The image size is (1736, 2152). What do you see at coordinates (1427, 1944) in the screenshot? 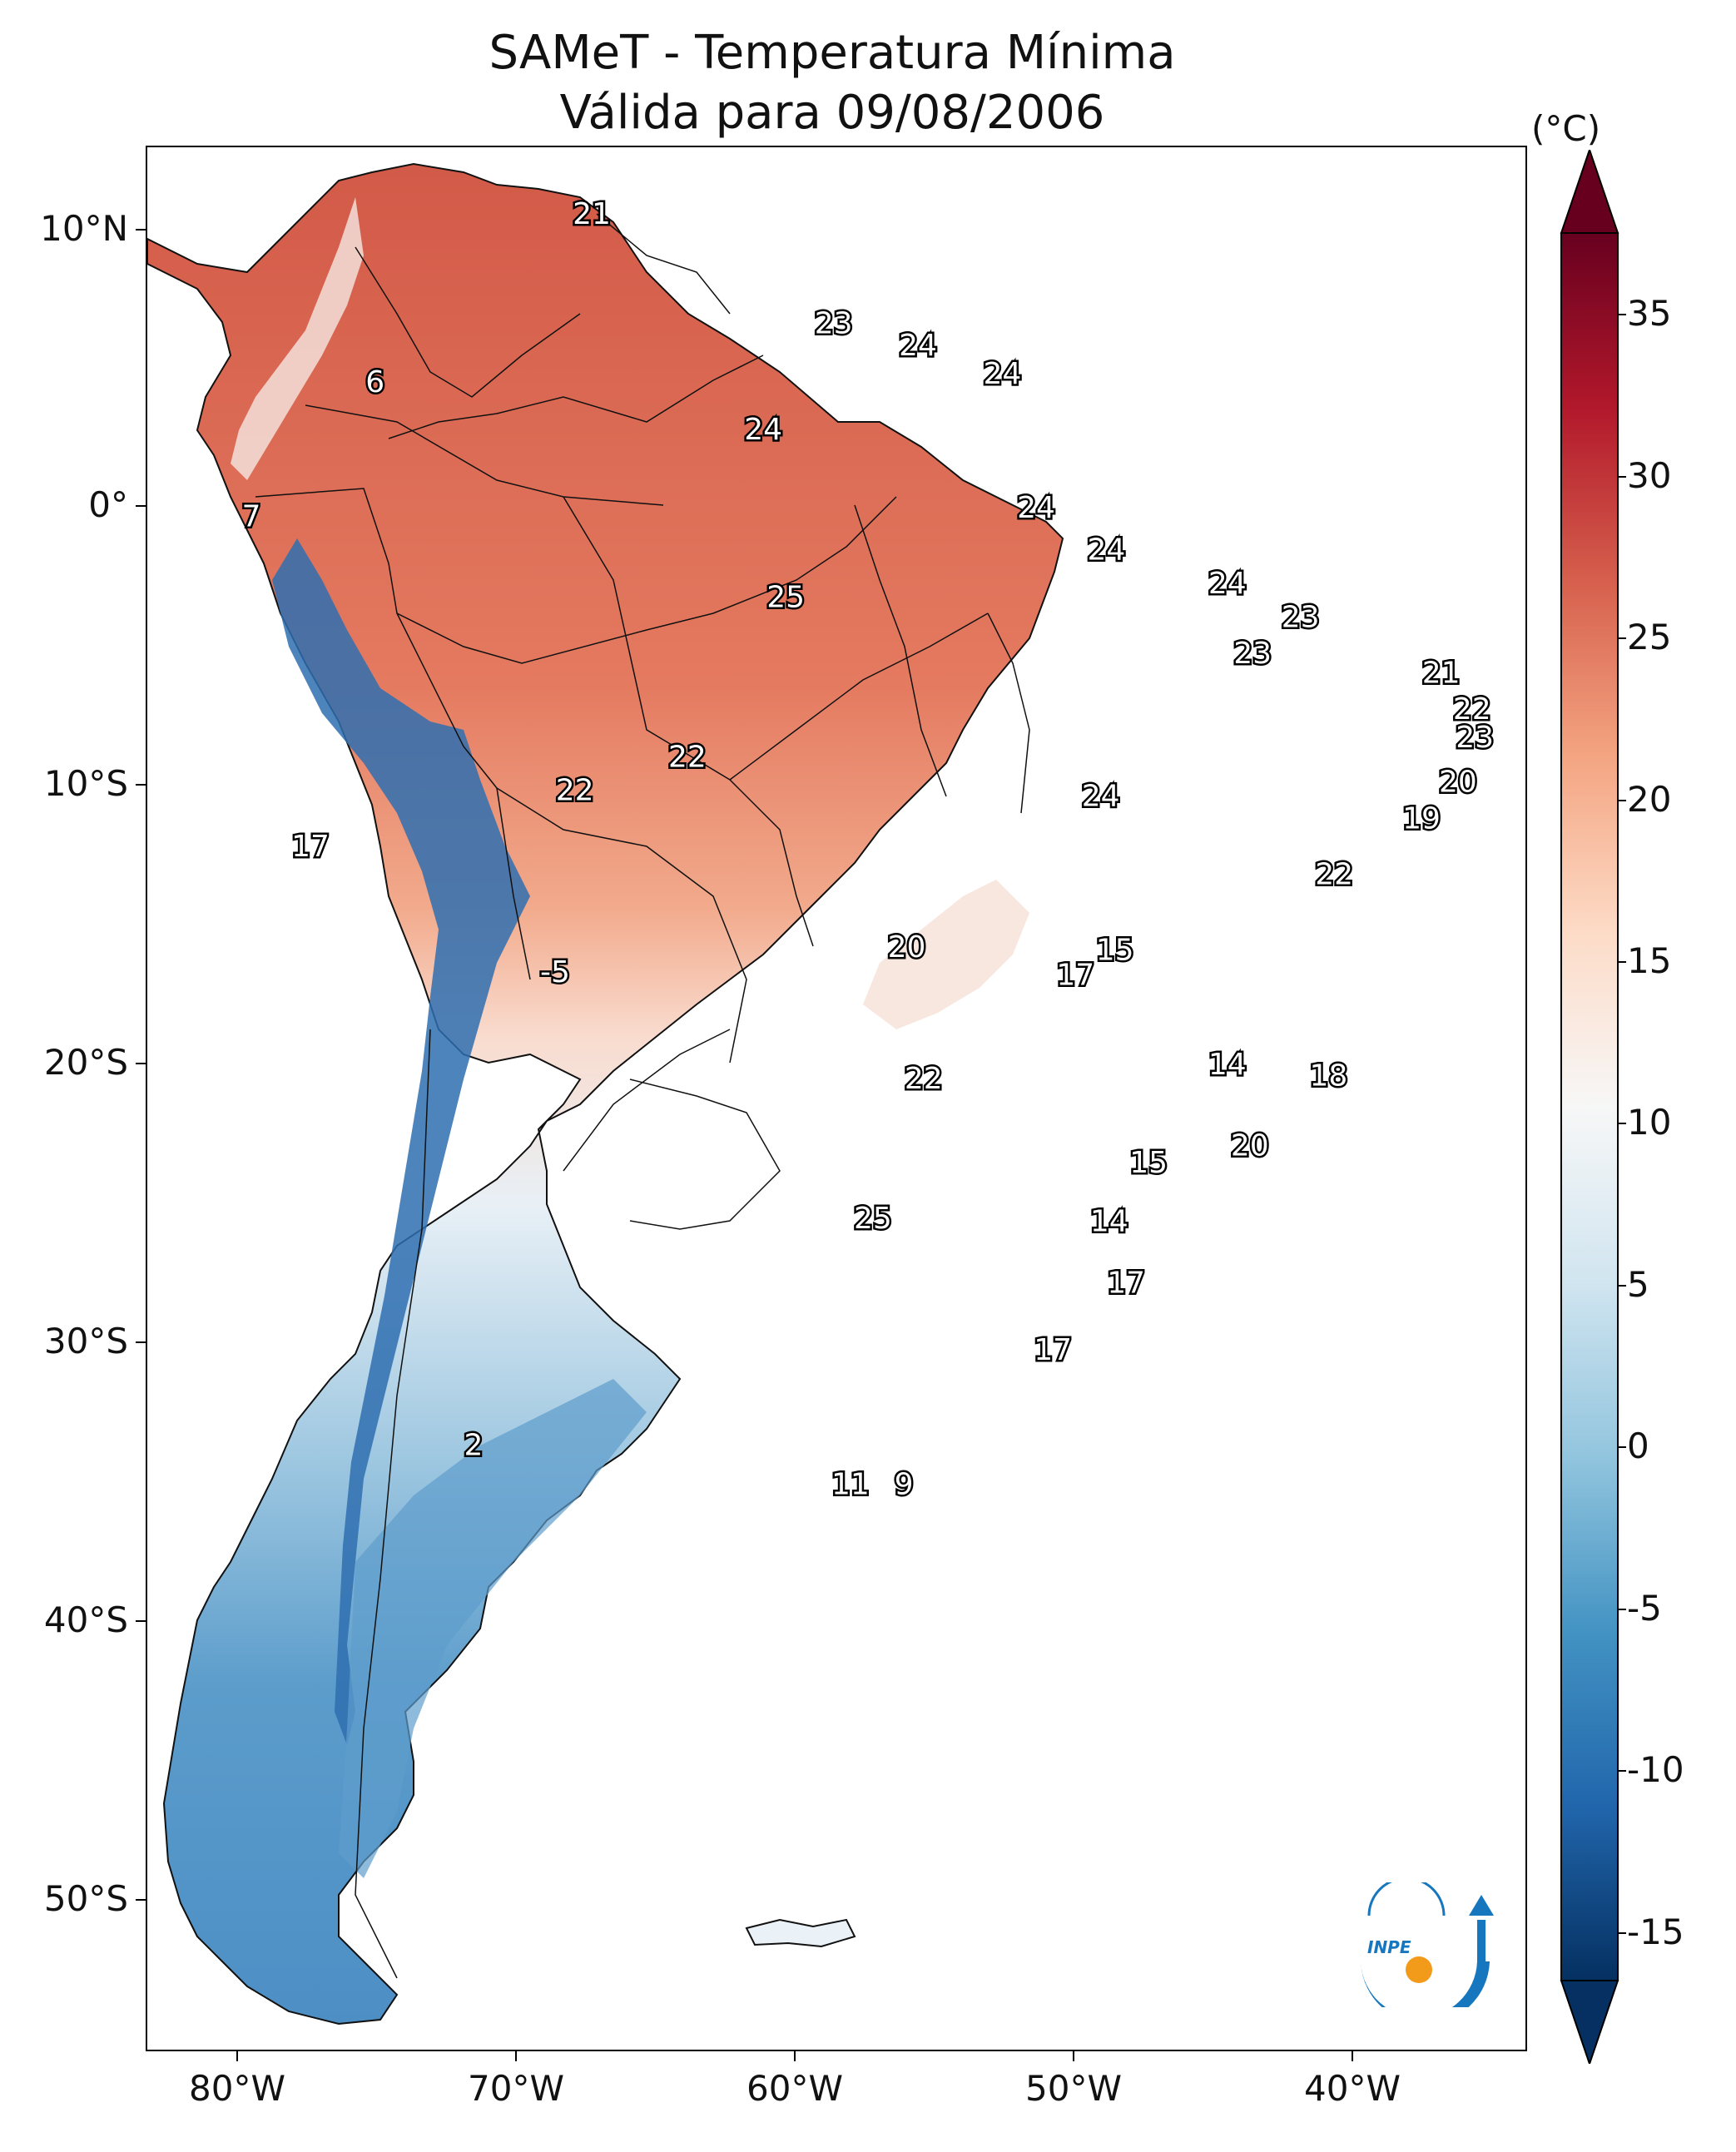
I see `inpe-logo: INPE` at bounding box center [1427, 1944].